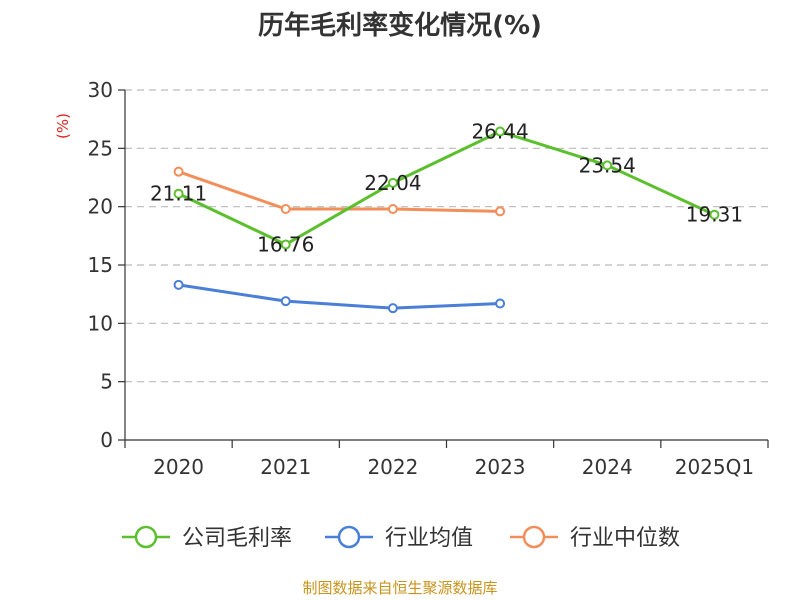 The image size is (800, 600). What do you see at coordinates (178, 467) in the screenshot?
I see `x-tick-label: 2020` at bounding box center [178, 467].